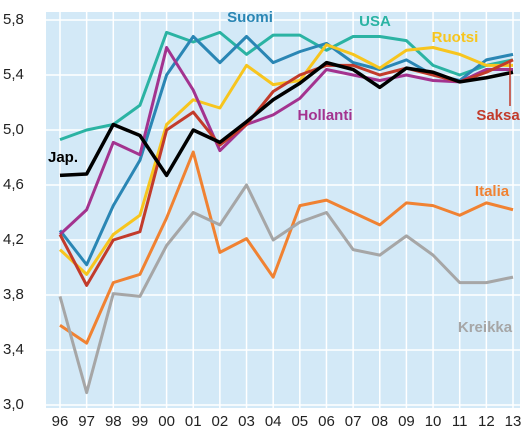  I want to click on y-tick-label: 3,4, so click(13, 349).